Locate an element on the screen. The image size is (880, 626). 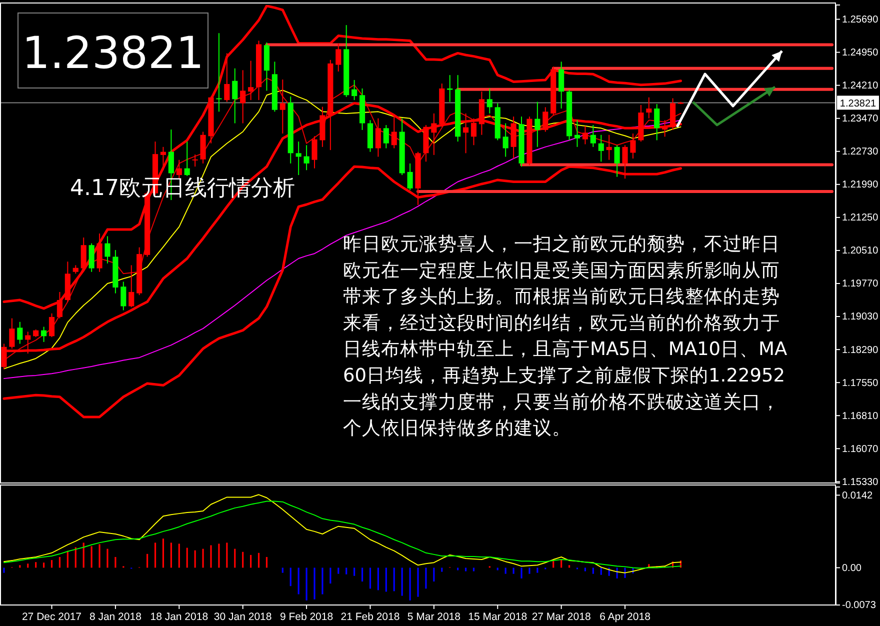
y-tick-label: 1.16810 is located at coordinates (860, 416).